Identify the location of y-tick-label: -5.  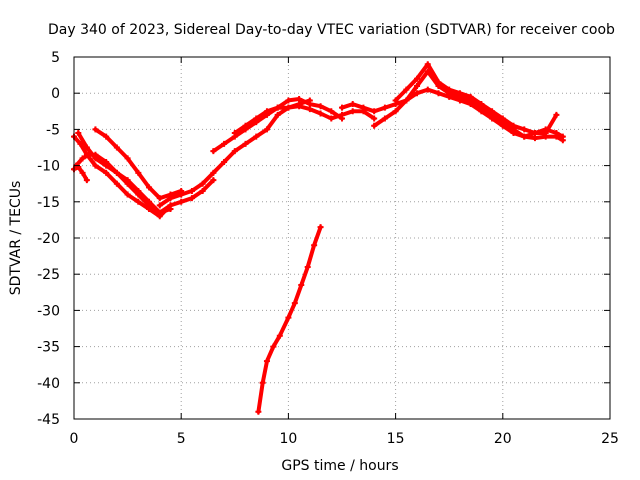
(53, 130).